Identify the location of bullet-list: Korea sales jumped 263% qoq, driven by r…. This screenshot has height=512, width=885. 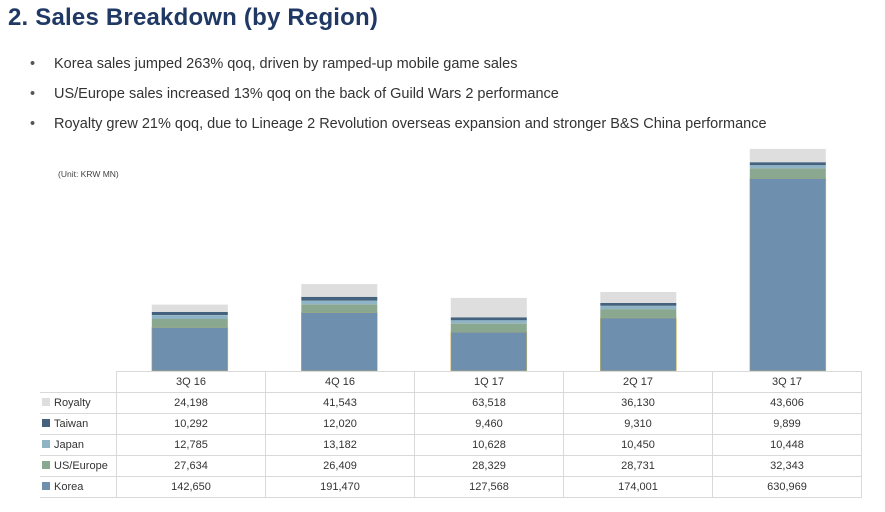
(398, 99).